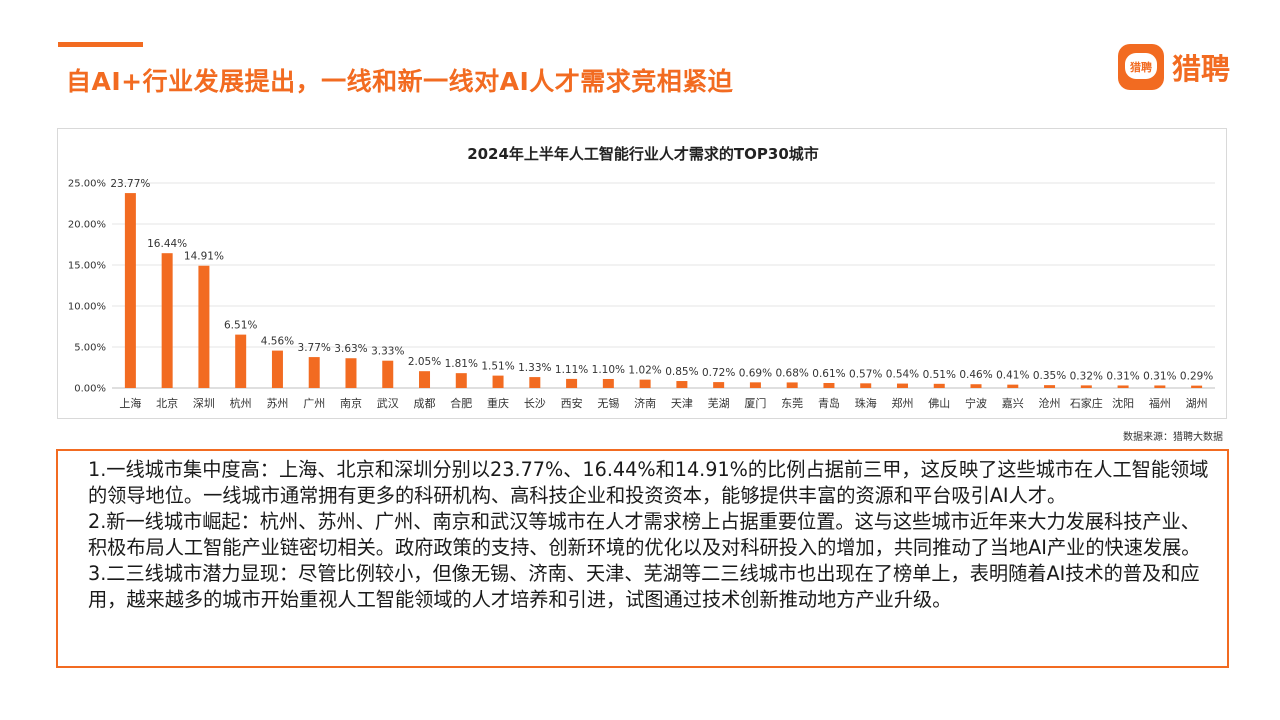  What do you see at coordinates (608, 403) in the screenshot?
I see `x-tick-label: 无锡` at bounding box center [608, 403].